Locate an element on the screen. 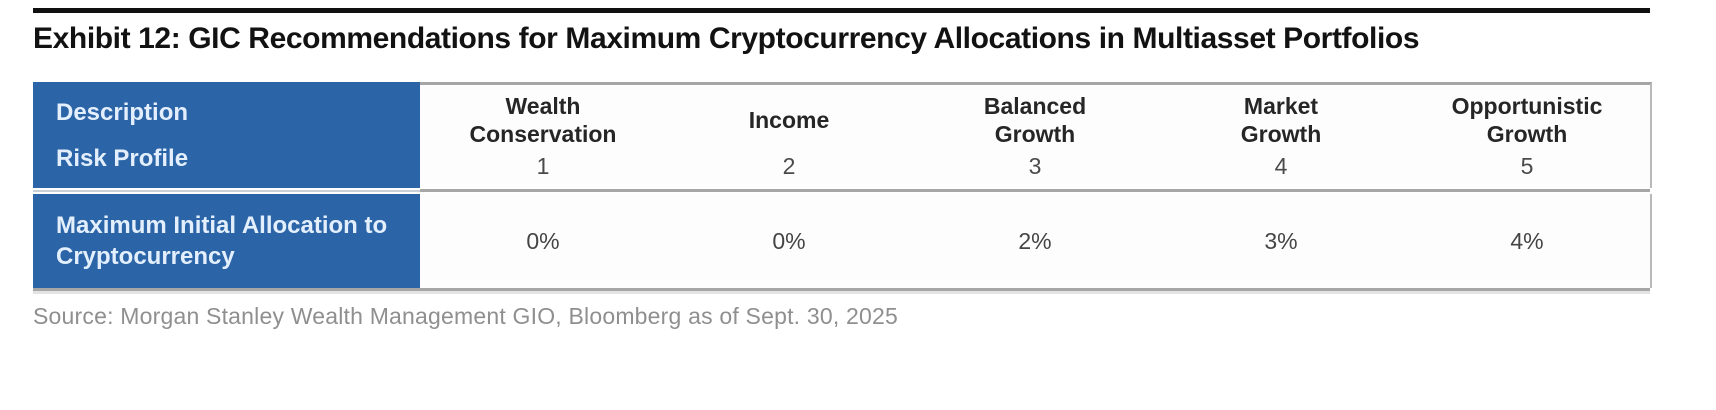 Image resolution: width=1716 pixels, height=410 pixels. description-label: Description is located at coordinates (122, 112).